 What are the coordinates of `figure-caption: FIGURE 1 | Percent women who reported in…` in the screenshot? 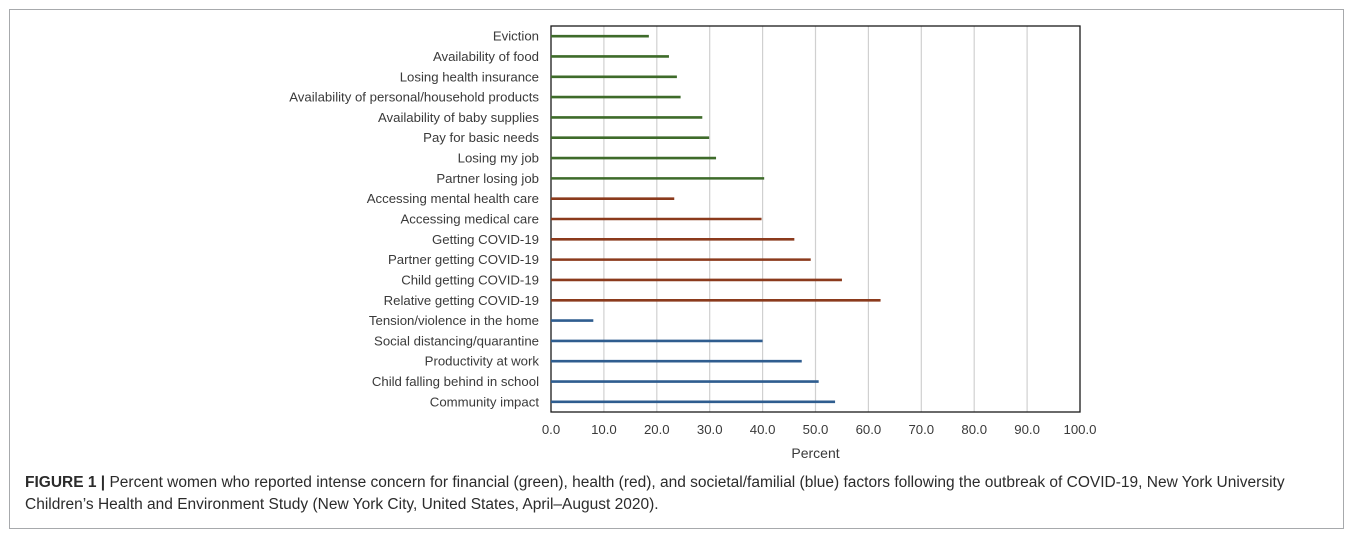 It's located at (675, 494).